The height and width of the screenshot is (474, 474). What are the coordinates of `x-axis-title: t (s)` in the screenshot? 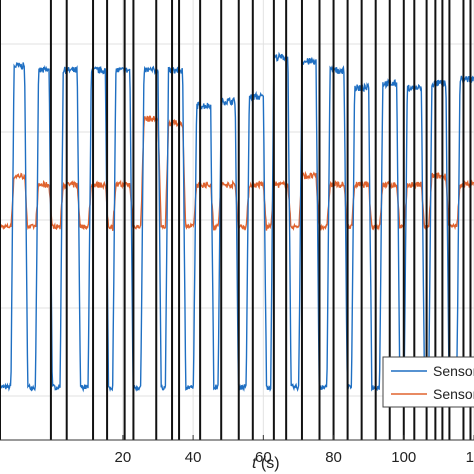 It's located at (266, 463).